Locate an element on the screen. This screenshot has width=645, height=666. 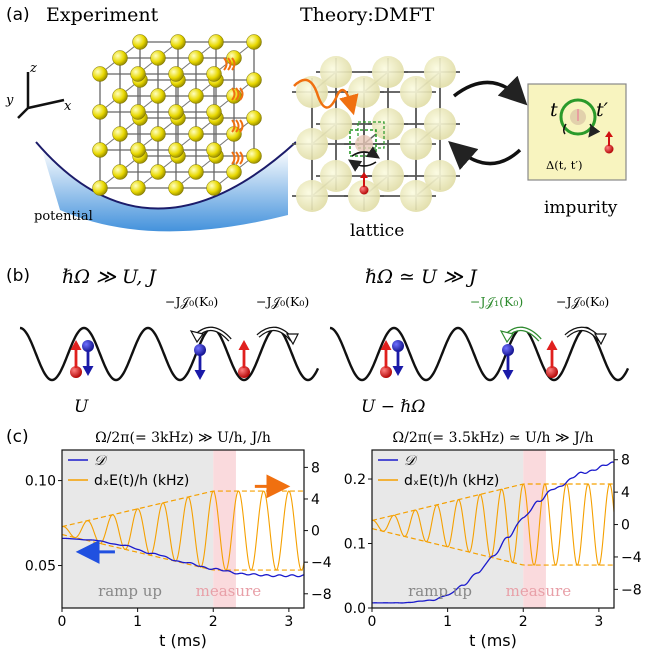
trap-water is located at coordinates (165, 190).